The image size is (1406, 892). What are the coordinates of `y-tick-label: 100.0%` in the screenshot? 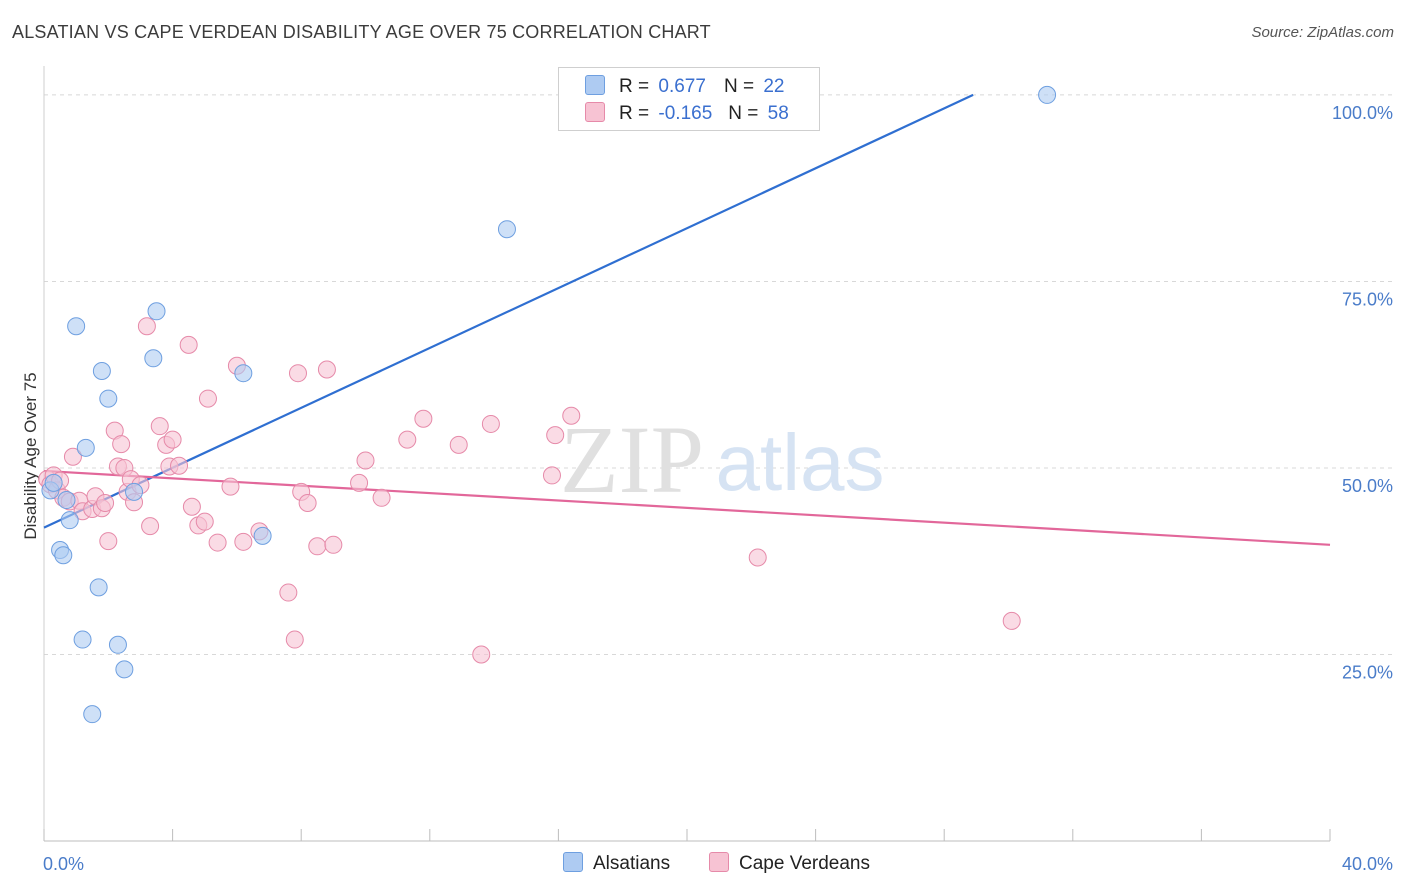 It's located at (1362, 113).